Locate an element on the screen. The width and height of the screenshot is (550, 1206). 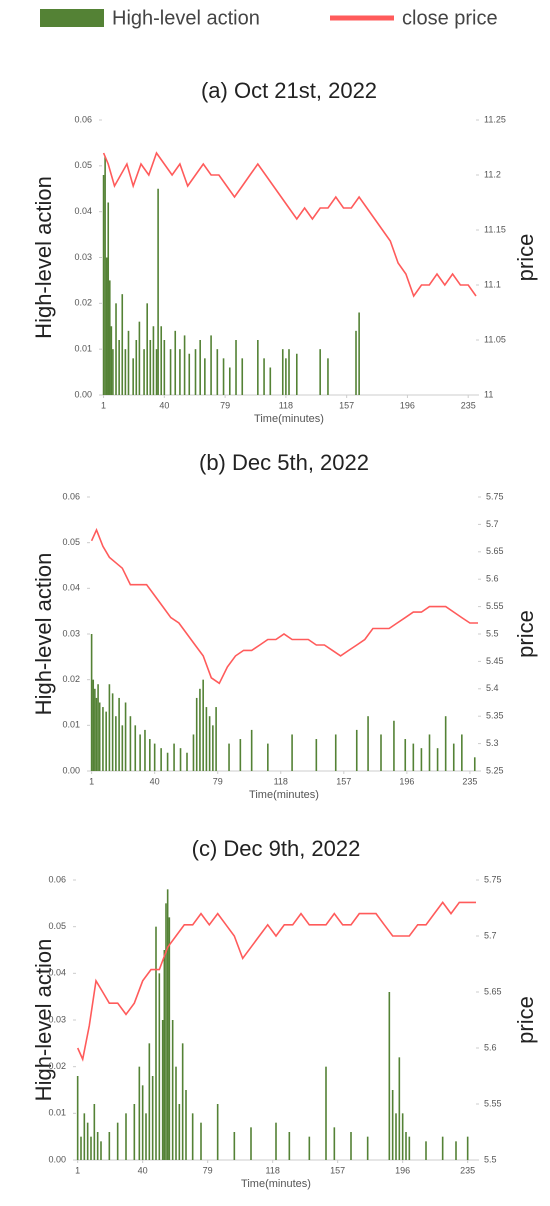
y2-tick-label: 11.2 is located at coordinates (492, 174).